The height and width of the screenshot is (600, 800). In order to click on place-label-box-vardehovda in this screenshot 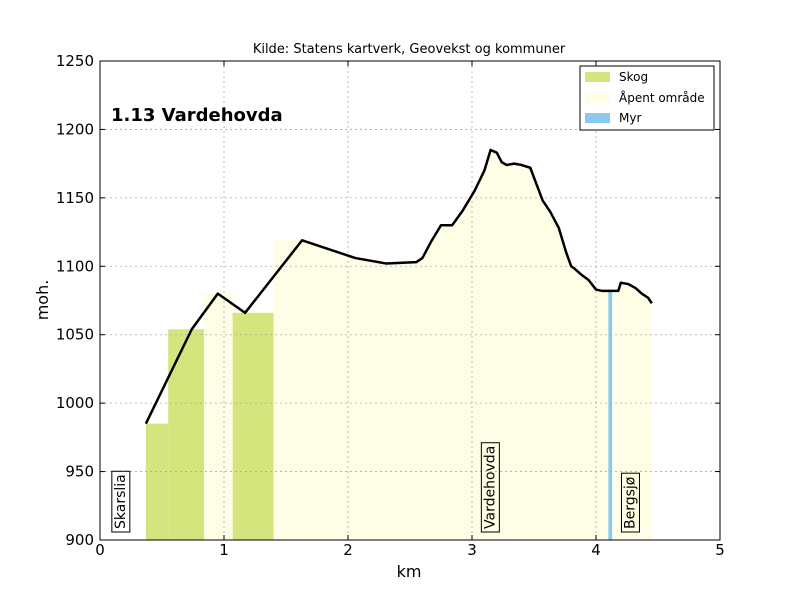, I will do `click(490, 487)`.